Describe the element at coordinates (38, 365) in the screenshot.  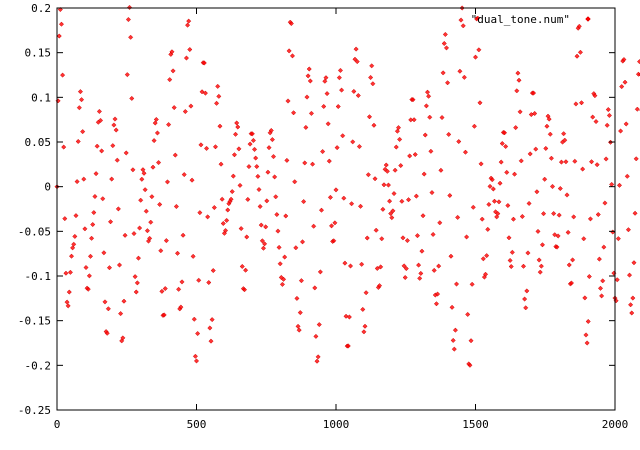
I see `y-tick-label: -0.2` at that location.